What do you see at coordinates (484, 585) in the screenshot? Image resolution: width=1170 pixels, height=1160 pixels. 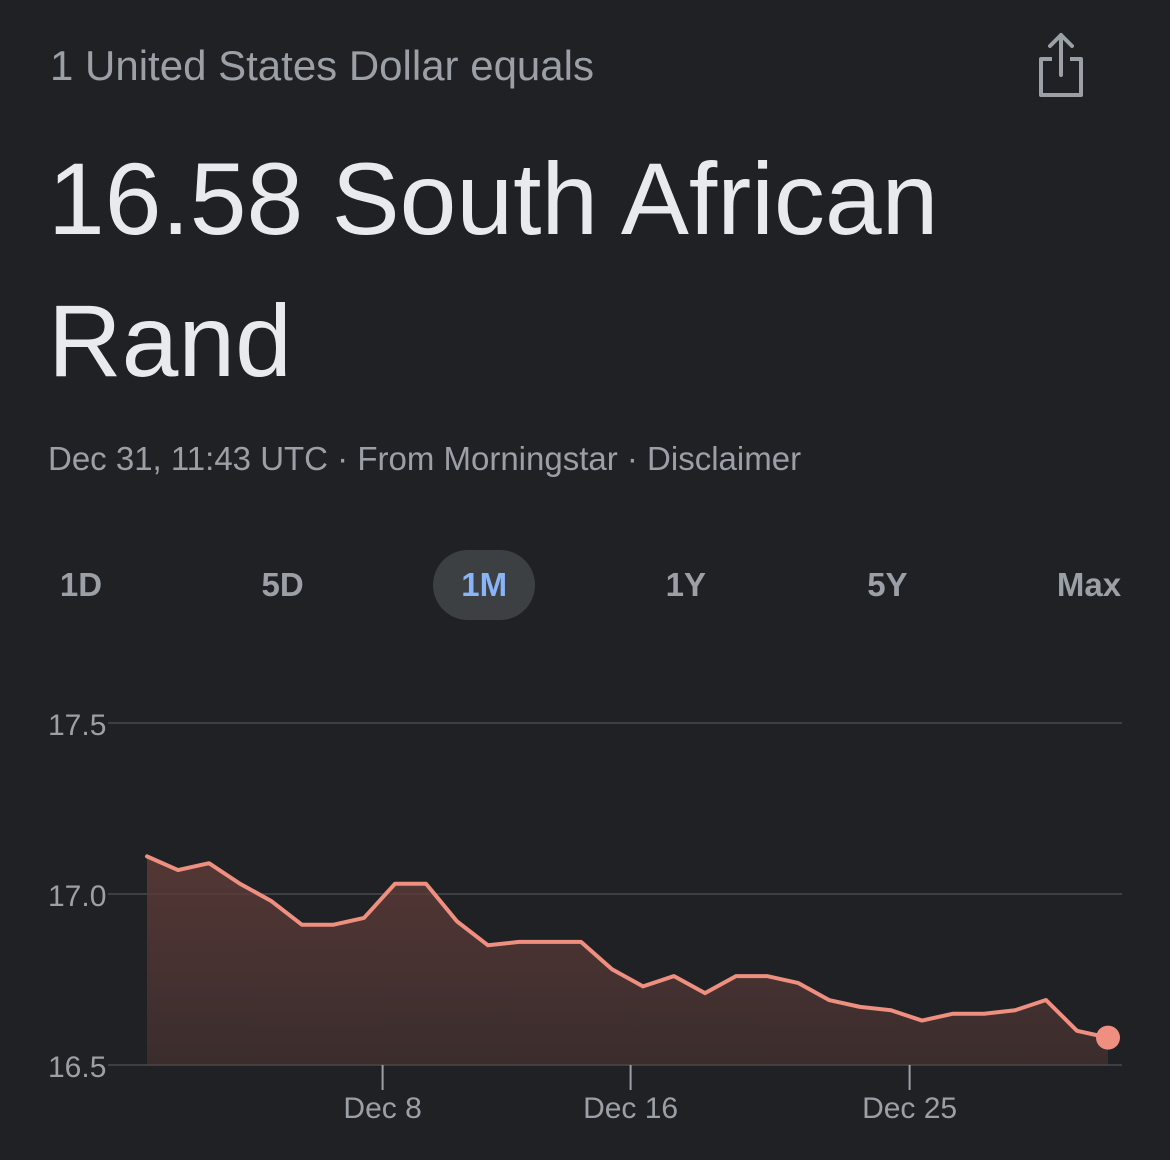 I see `tab-1m: 1M` at bounding box center [484, 585].